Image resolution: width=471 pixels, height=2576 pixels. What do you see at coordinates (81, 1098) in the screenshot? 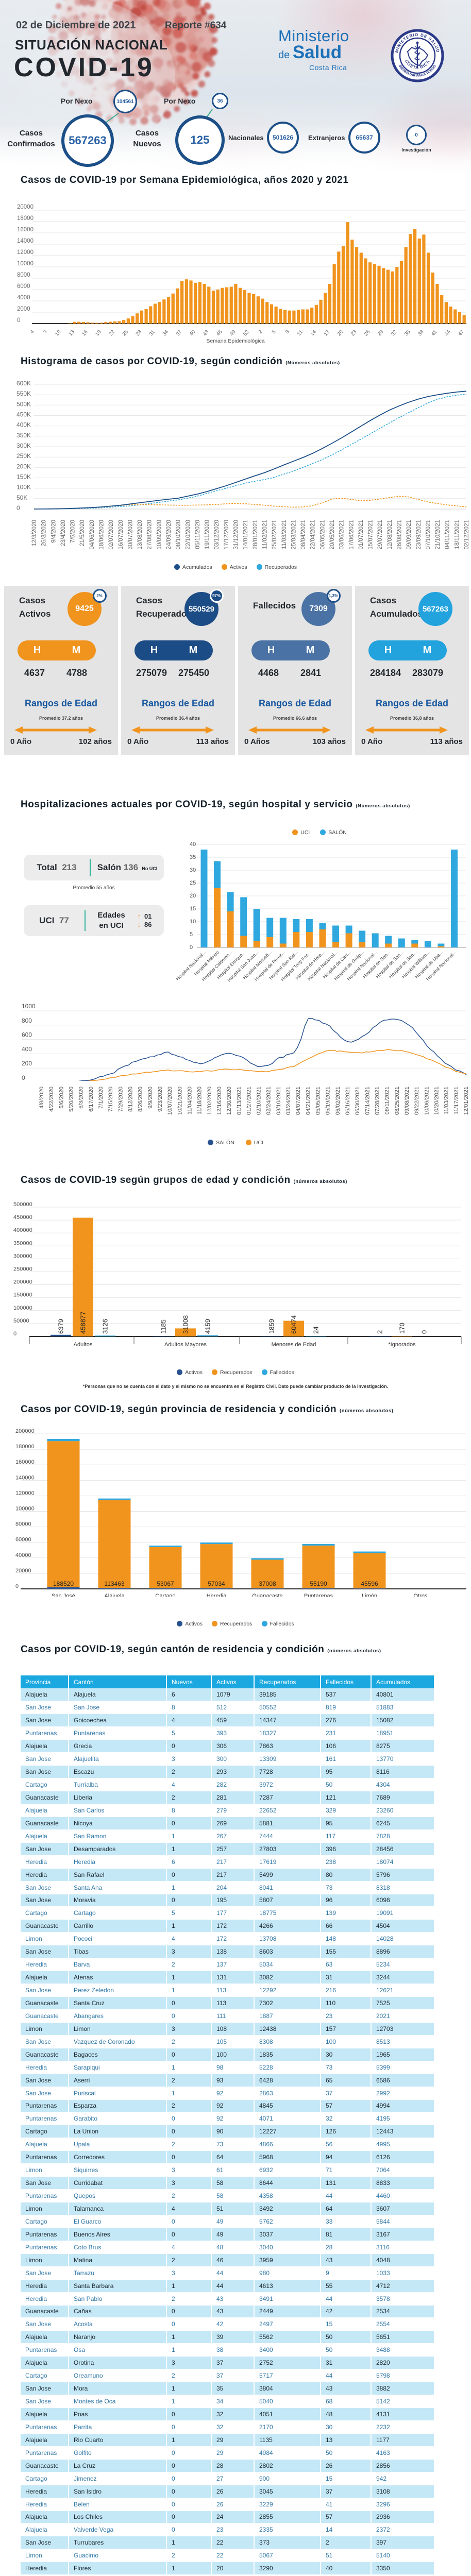
I see `svg-text: 6/3/2020` at bounding box center [81, 1098].